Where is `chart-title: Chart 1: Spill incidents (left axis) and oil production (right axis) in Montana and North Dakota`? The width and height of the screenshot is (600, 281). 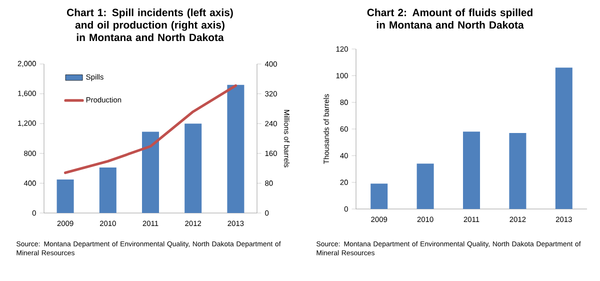 chart-title: Chart 1: Spill incidents (left axis) and oil production (right axis) in Montana and North Dakota is located at coordinates (150, 25).